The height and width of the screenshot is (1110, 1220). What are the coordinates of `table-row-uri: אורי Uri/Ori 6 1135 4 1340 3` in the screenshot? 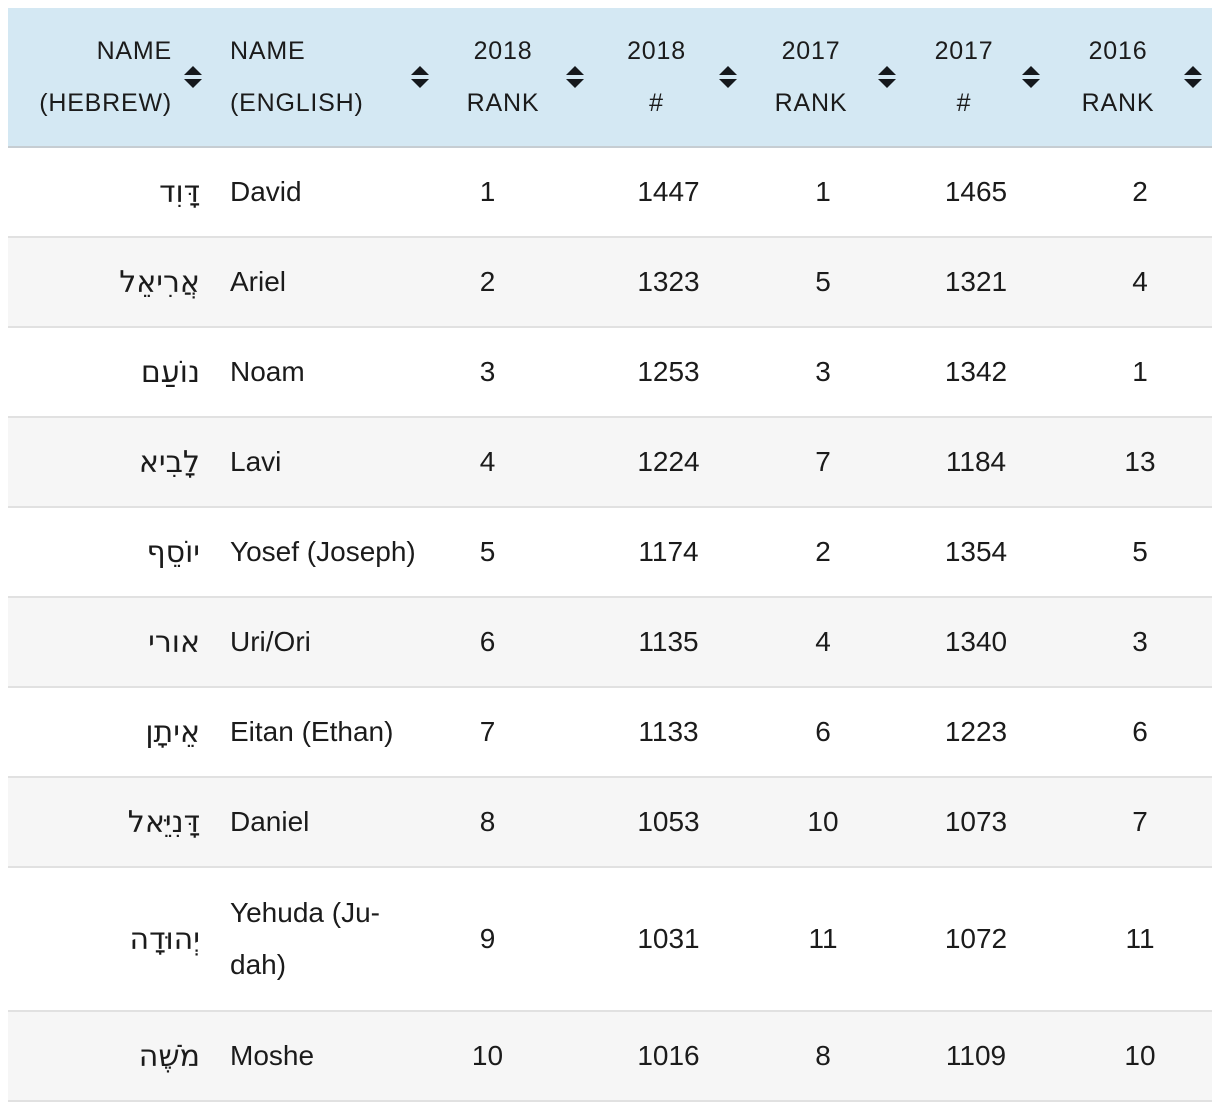 It's located at (610, 641).